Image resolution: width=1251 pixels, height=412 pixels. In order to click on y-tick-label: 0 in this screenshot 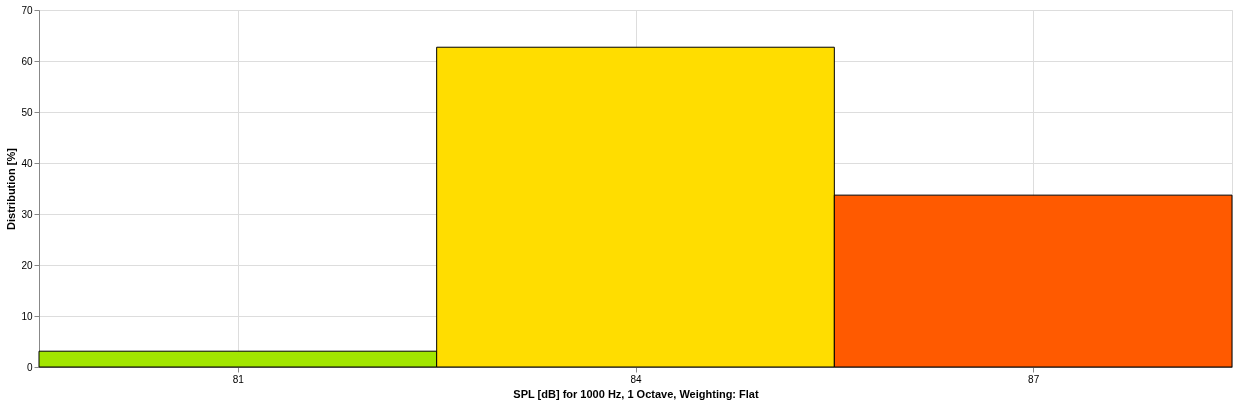, I will do `click(29, 367)`.